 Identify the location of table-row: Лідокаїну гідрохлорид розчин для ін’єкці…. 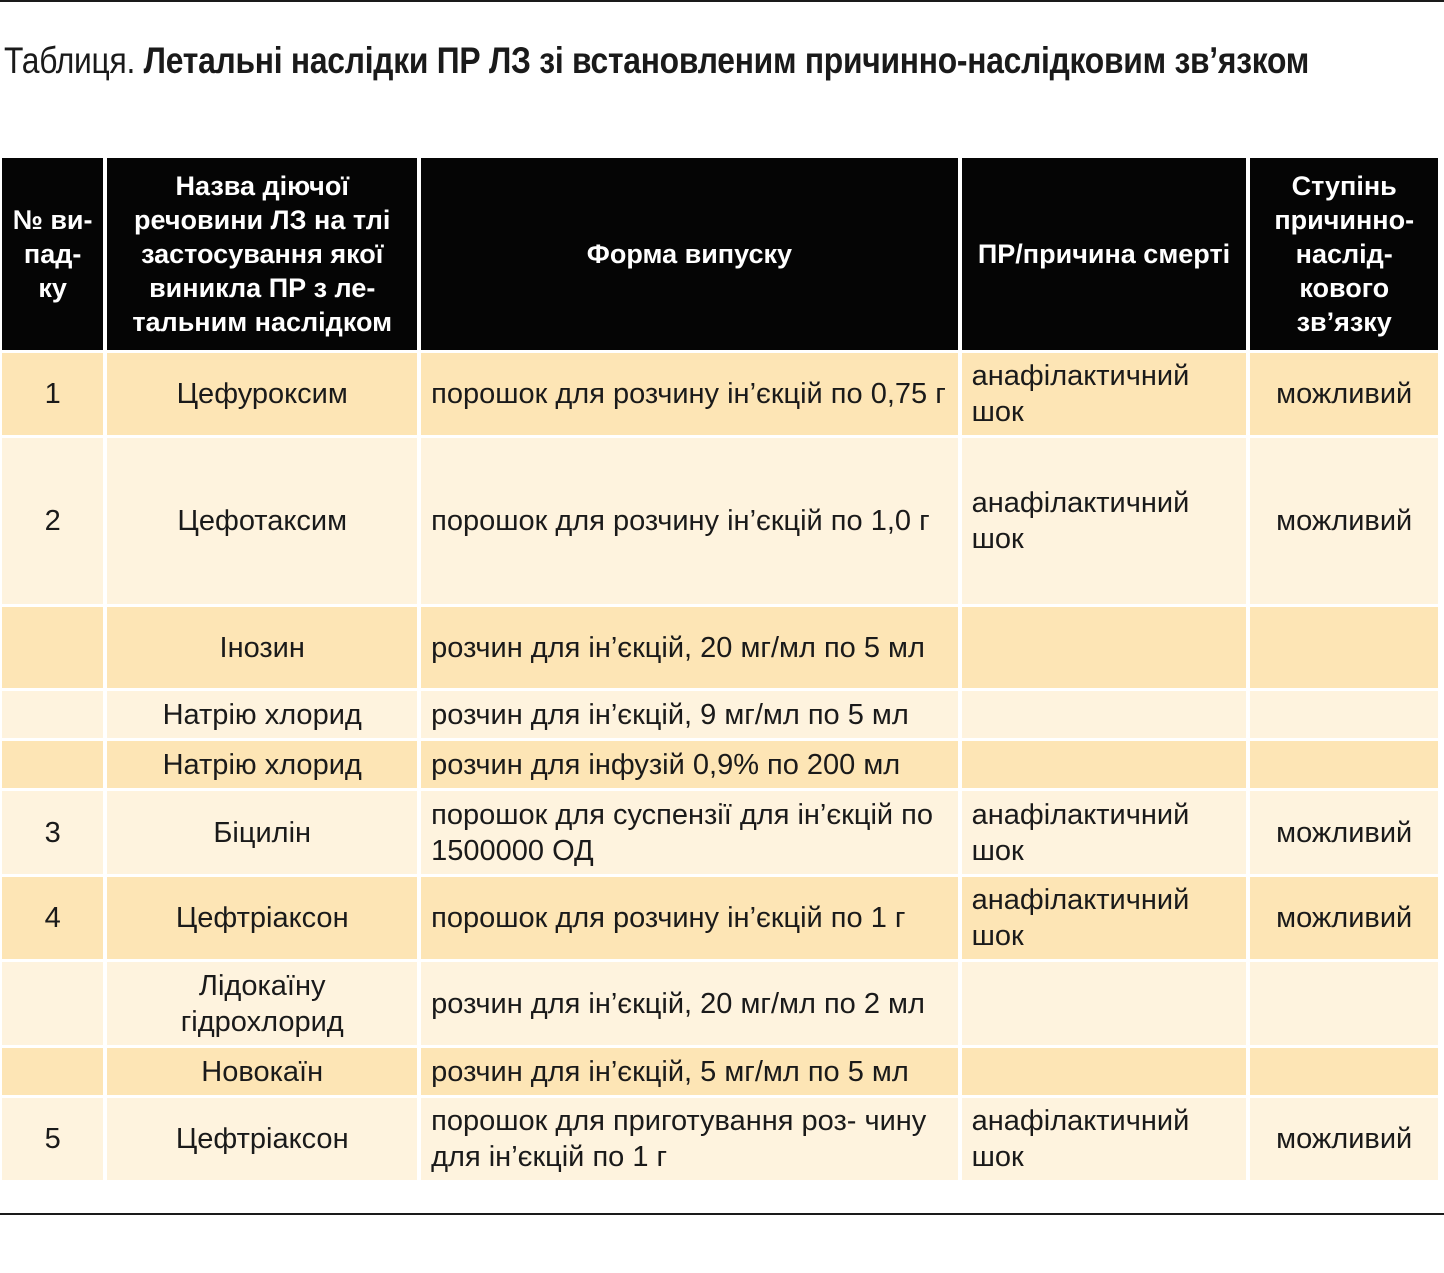
(720, 1003).